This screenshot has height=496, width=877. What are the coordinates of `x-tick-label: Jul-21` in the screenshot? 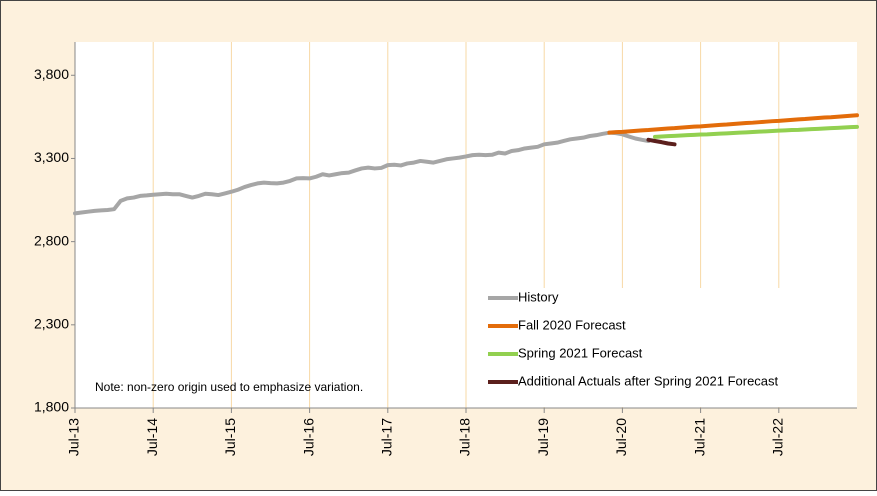 It's located at (699, 437).